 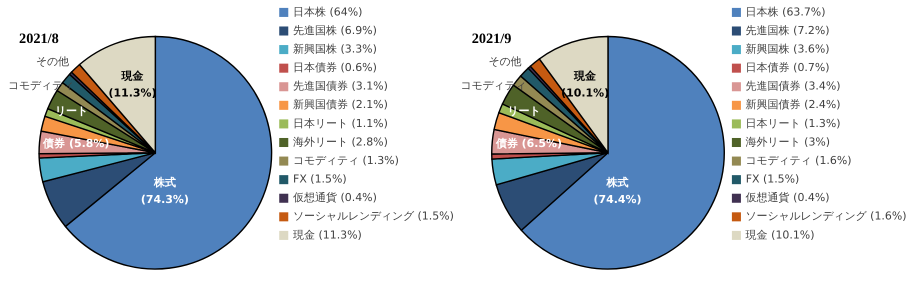 I want to click on legend-label: 先進国株 (6.9%), so click(x=335, y=30).